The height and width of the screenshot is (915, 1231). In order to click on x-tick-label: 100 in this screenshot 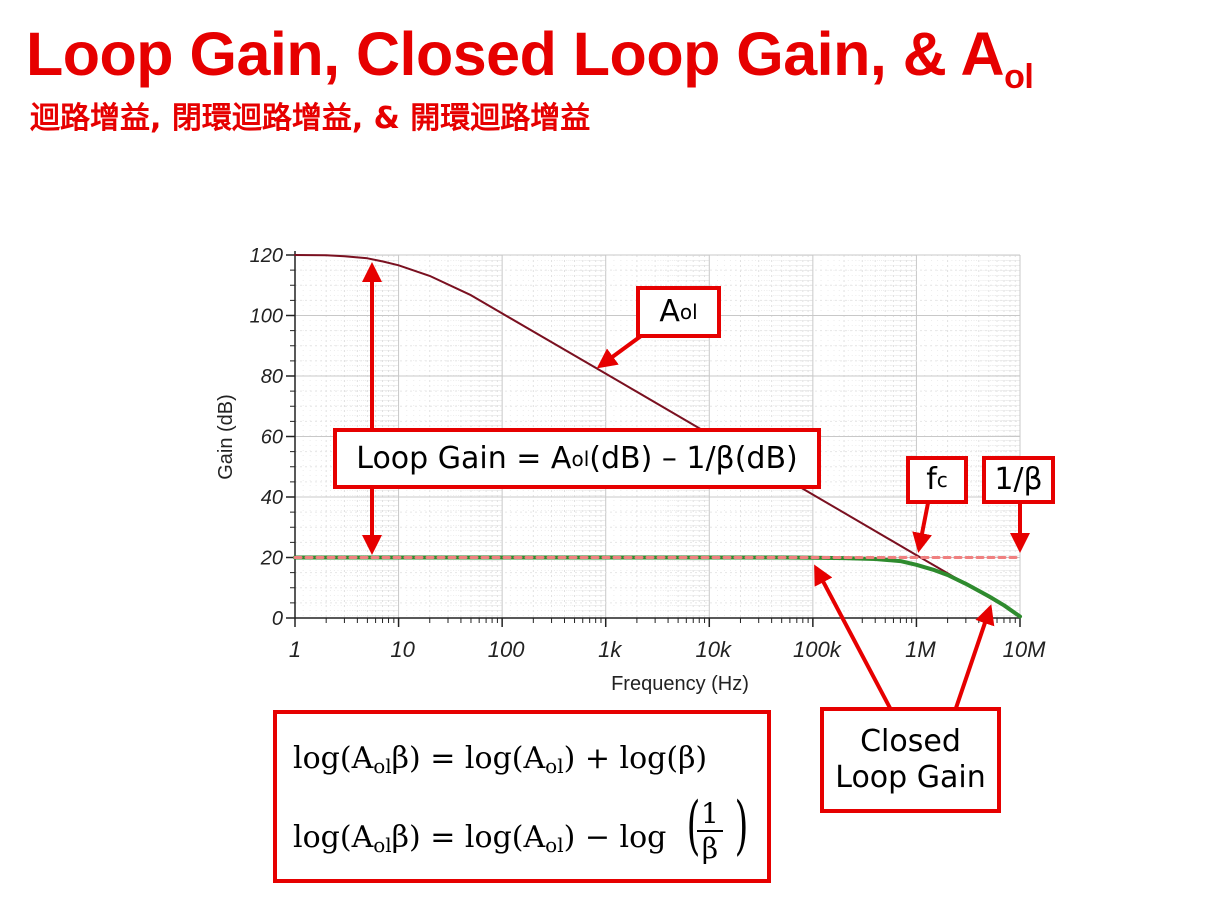, I will do `click(506, 649)`.